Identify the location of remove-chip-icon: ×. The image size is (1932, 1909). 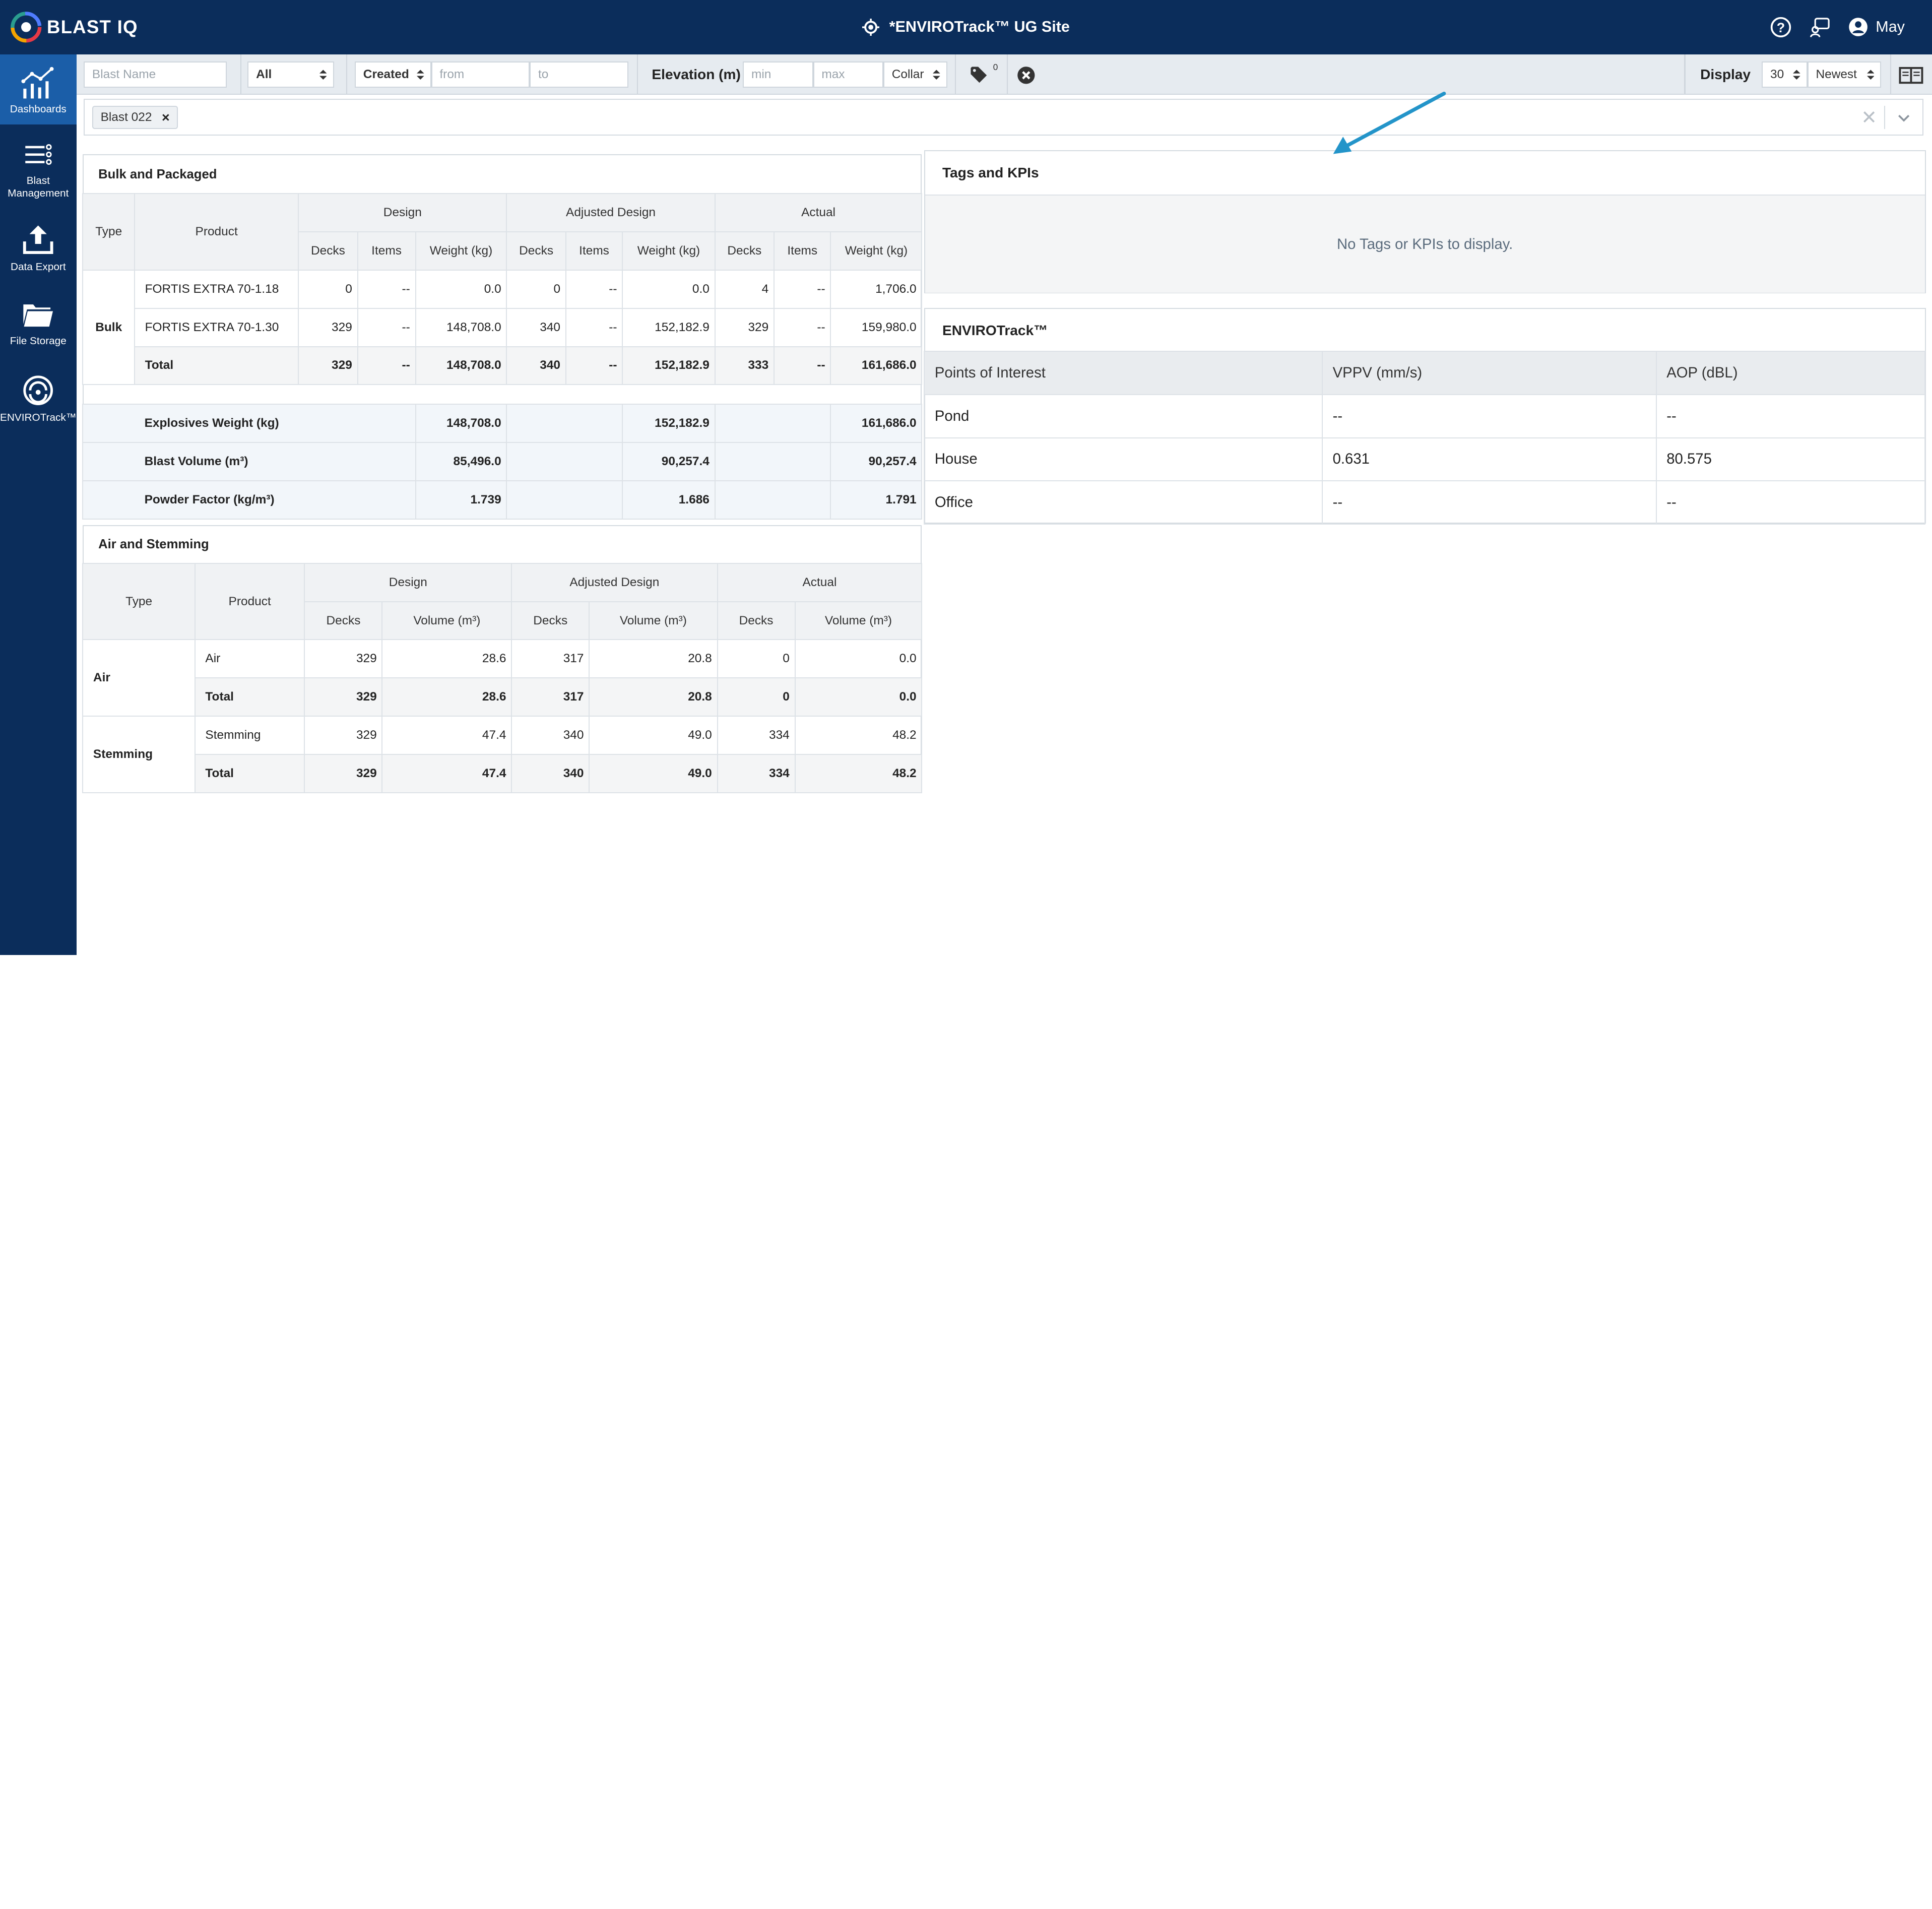
(166, 117).